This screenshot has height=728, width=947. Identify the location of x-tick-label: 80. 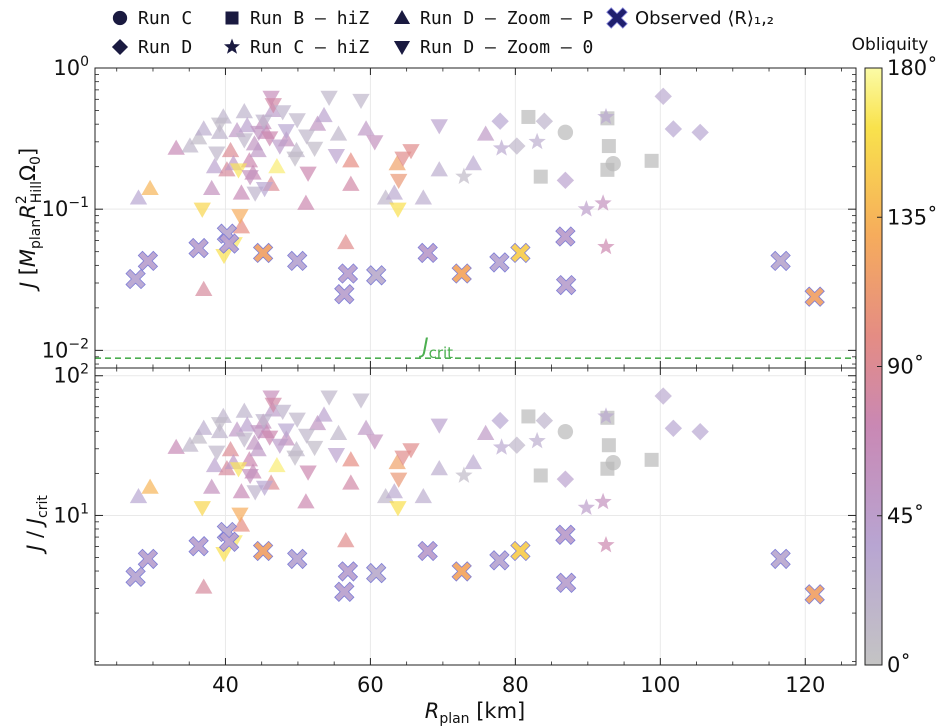
(515, 685).